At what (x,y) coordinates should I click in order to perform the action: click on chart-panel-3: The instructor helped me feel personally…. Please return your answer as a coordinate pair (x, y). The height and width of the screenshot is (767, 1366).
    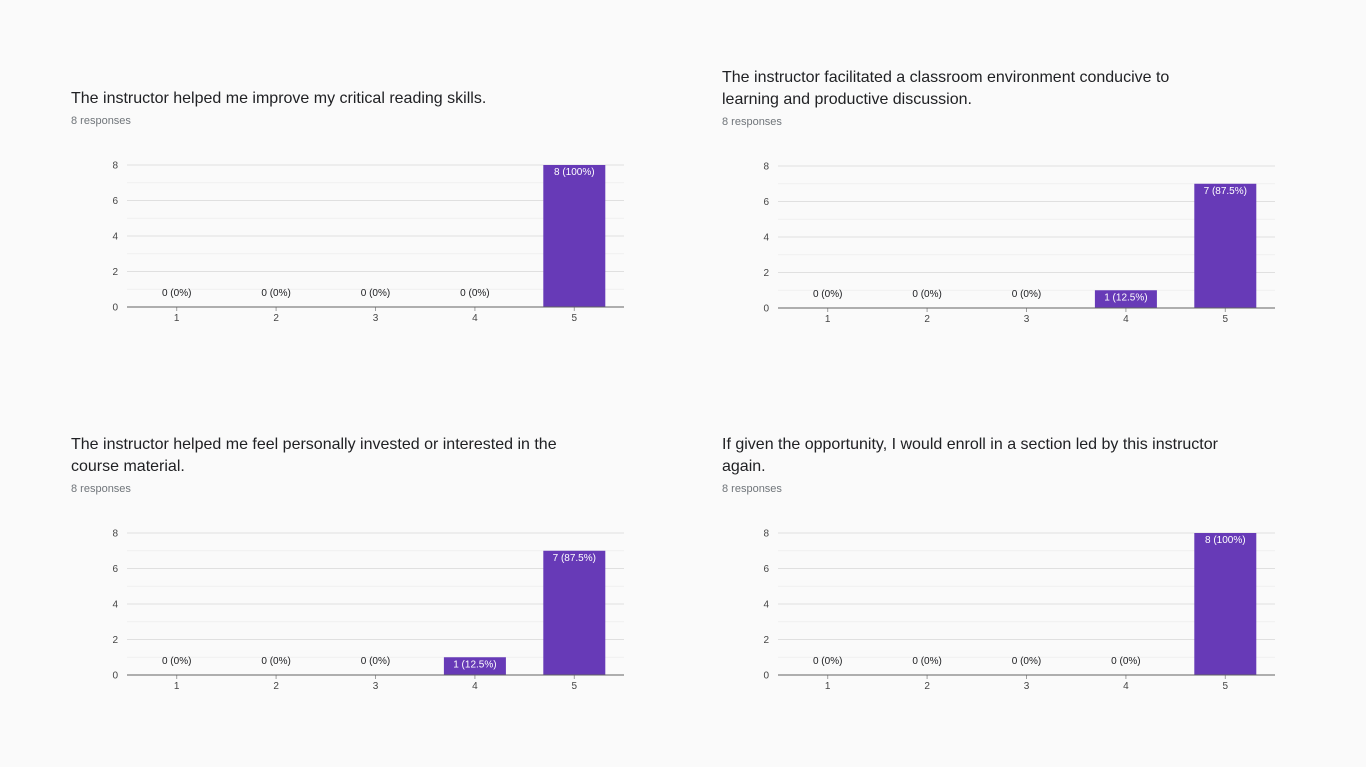
    Looking at the image, I should click on (361, 564).